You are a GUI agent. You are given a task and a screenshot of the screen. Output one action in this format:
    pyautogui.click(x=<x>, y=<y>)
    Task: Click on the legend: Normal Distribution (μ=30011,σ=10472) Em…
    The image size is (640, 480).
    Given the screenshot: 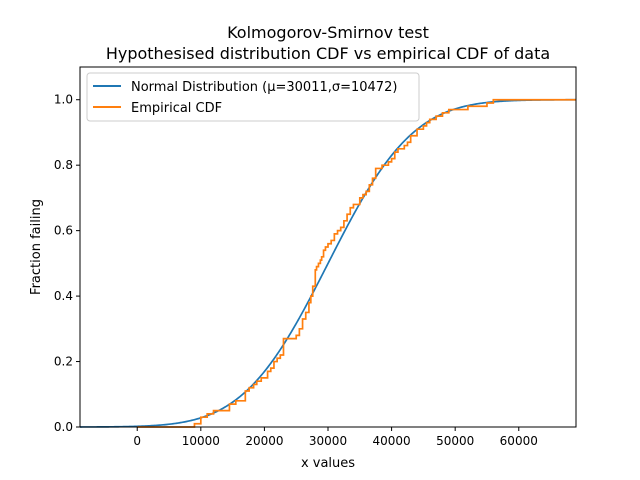 What is the action you would take?
    pyautogui.click(x=253, y=97)
    